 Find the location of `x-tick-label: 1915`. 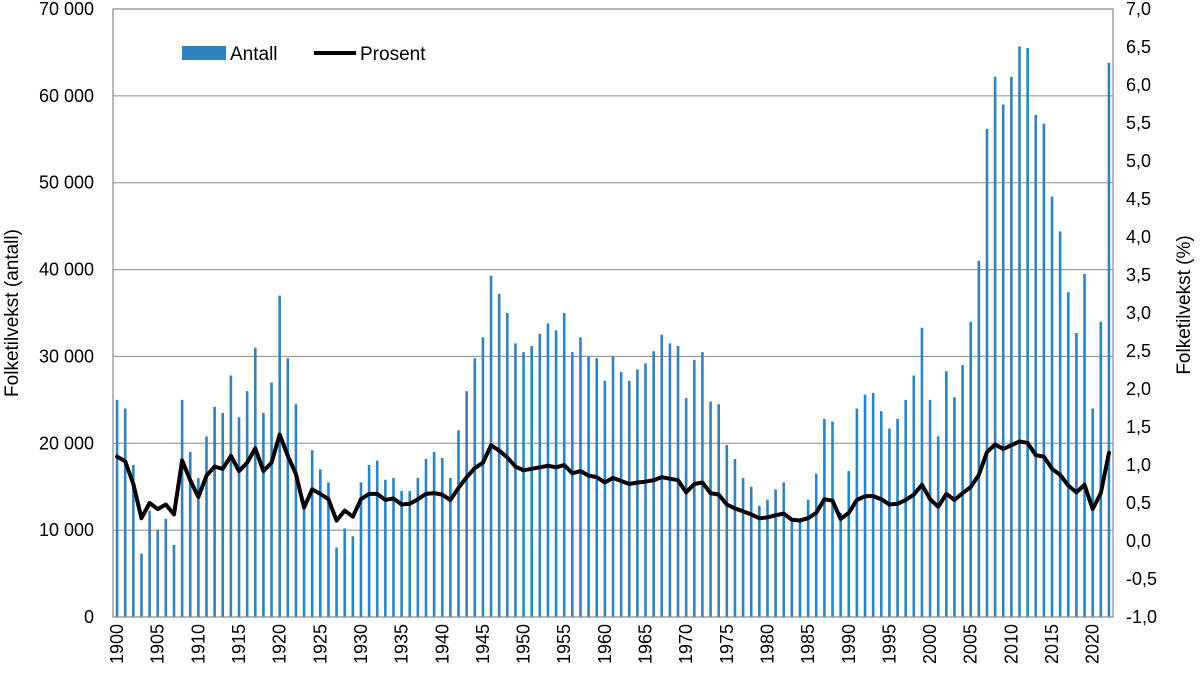

x-tick-label: 1915 is located at coordinates (239, 644).